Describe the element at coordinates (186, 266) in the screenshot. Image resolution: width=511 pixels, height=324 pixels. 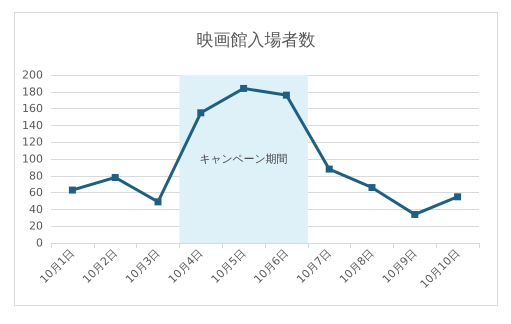
I see `x-tick-label: 10月4日` at that location.